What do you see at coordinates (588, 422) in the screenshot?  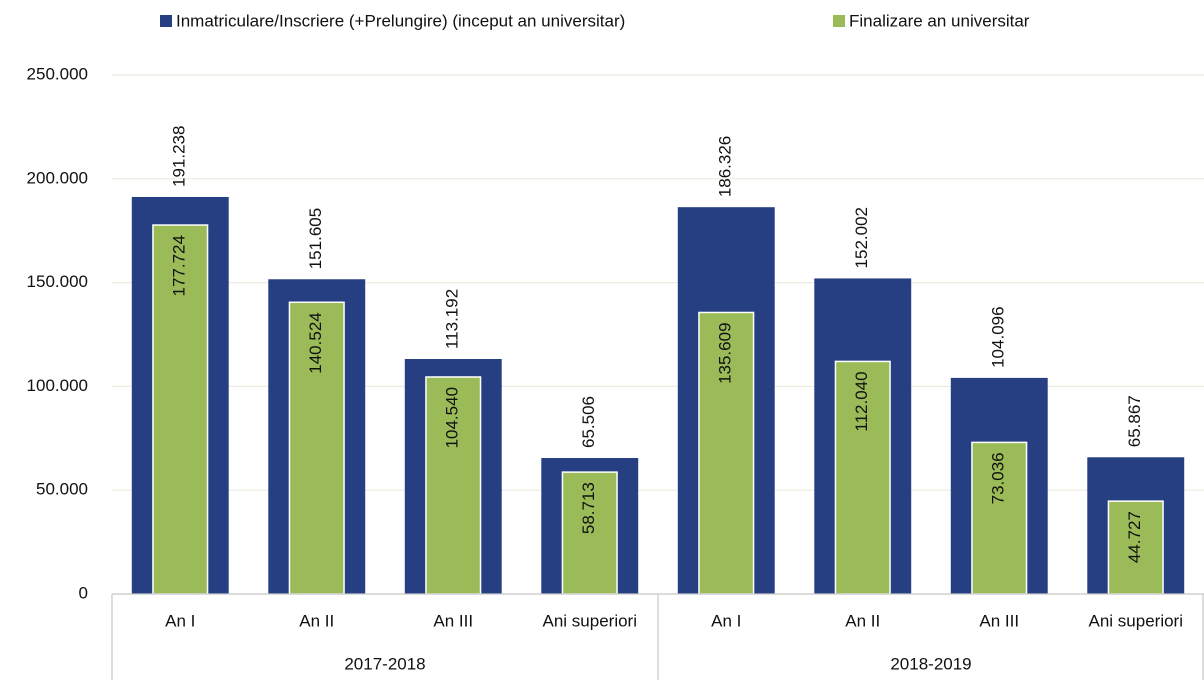 I see `data-label: 65.506` at bounding box center [588, 422].